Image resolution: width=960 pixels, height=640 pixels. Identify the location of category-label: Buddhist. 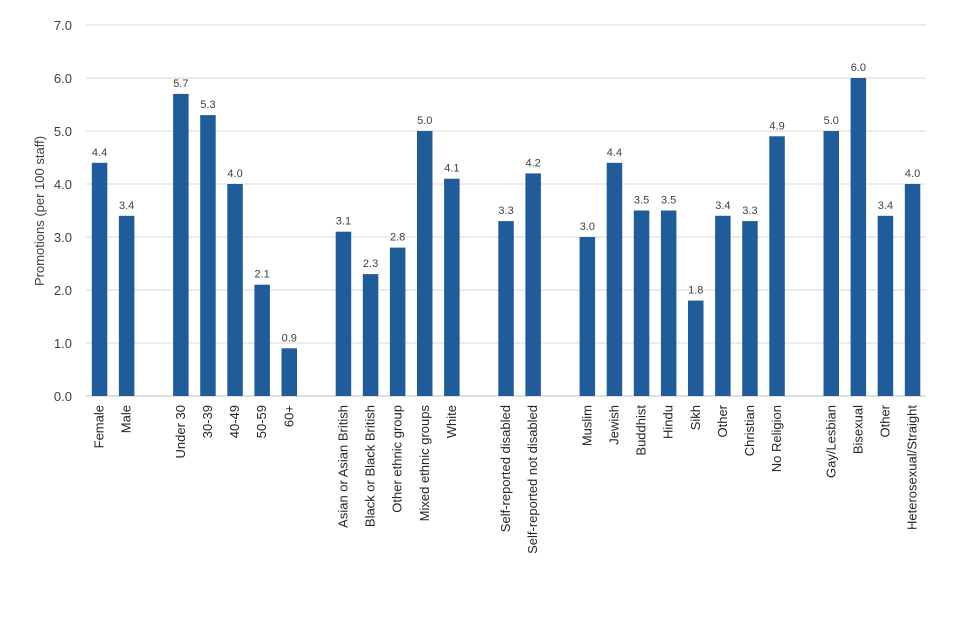
(641, 430).